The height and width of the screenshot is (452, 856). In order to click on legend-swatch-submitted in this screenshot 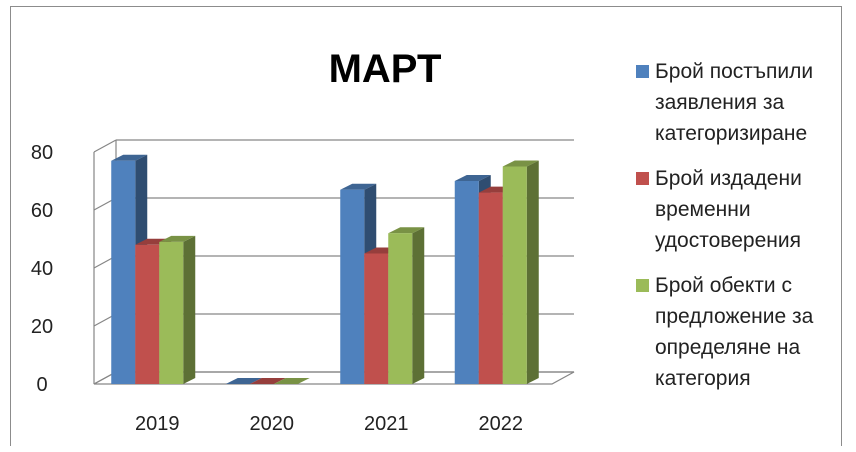, I will do `click(642, 71)`.